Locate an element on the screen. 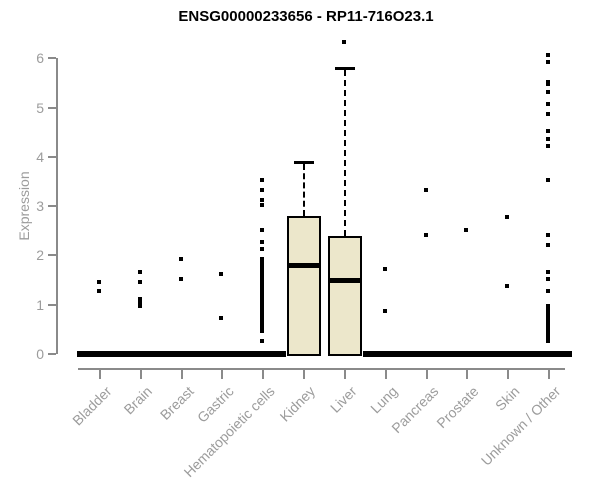 Image resolution: width=600 pixels, height=500 pixels. y-tick-label: 2 is located at coordinates (40, 255).